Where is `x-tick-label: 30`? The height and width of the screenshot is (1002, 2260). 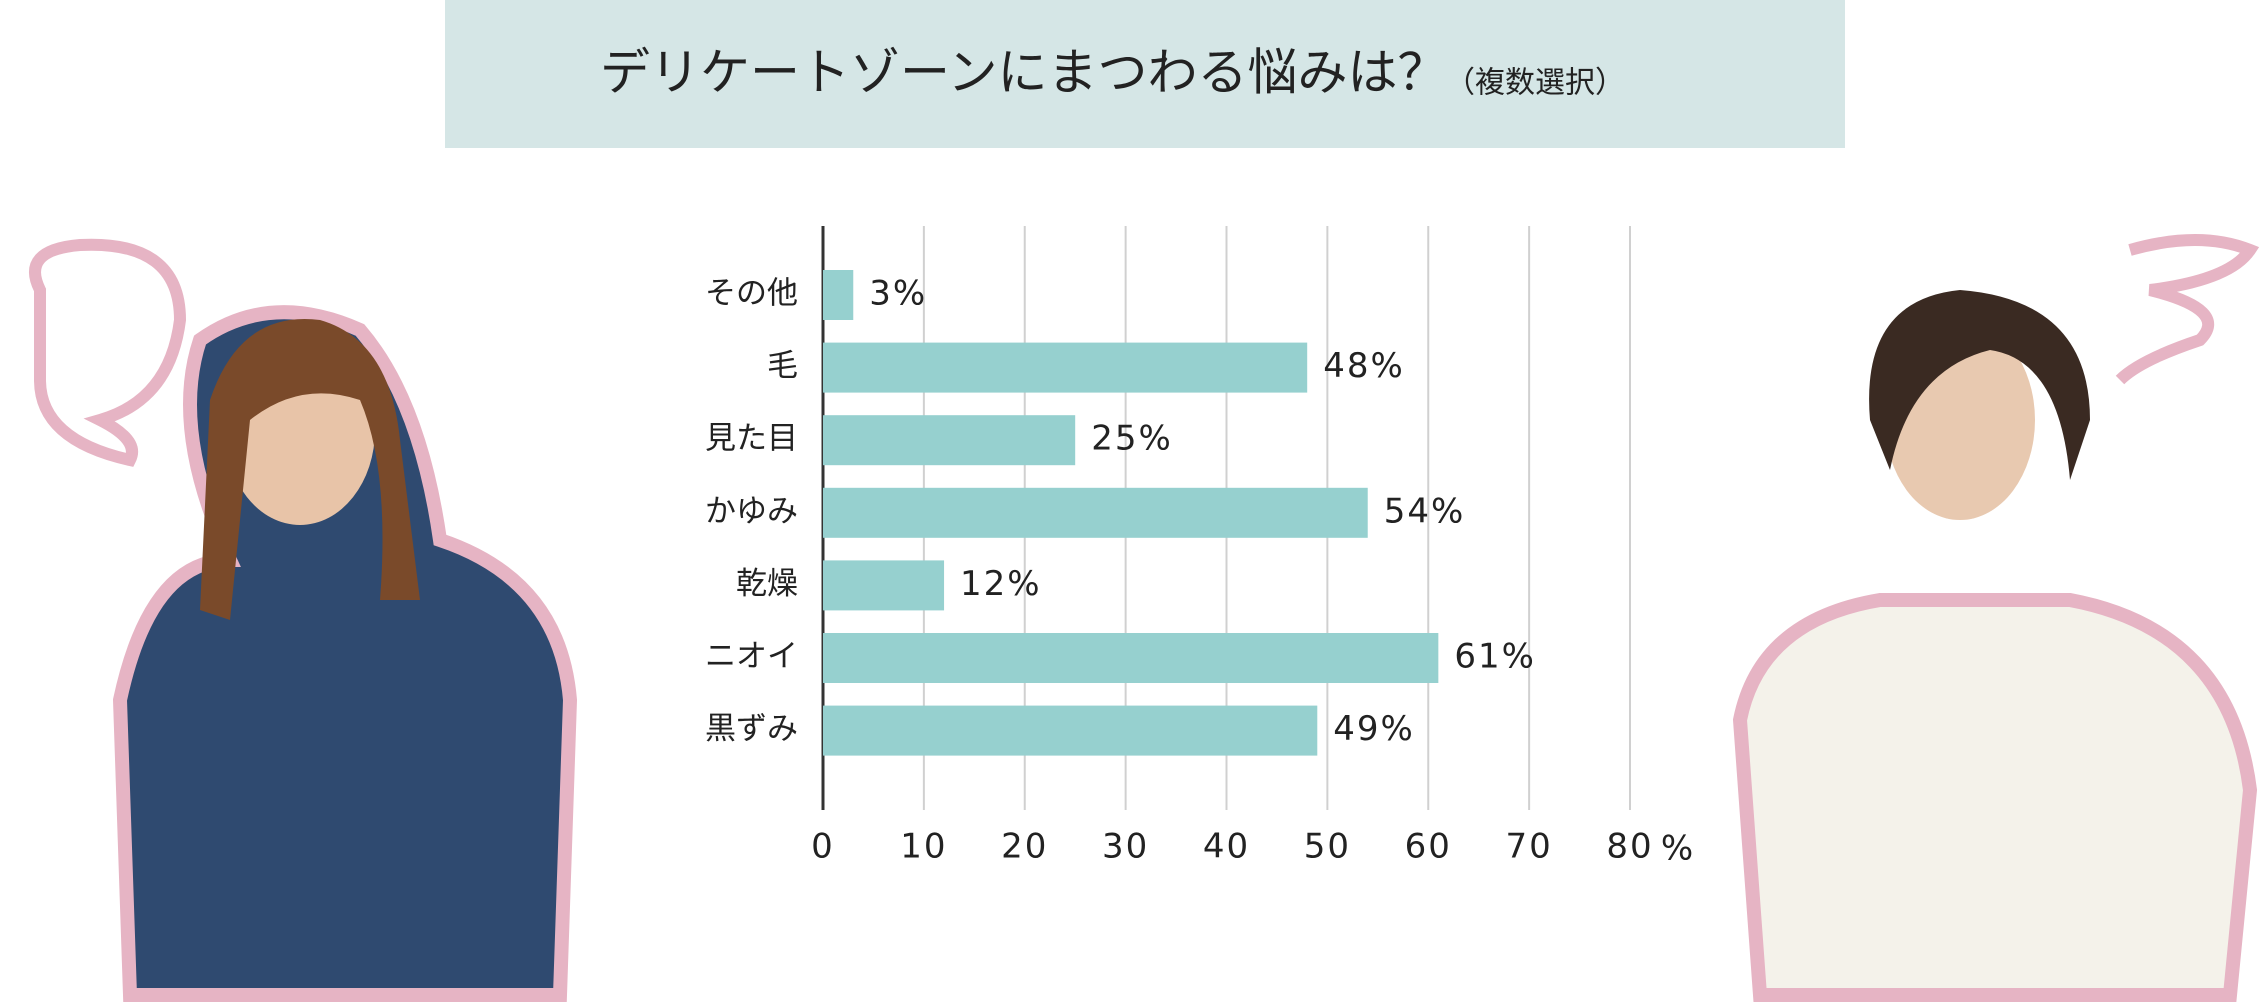 x-tick-label: 30 is located at coordinates (1125, 847).